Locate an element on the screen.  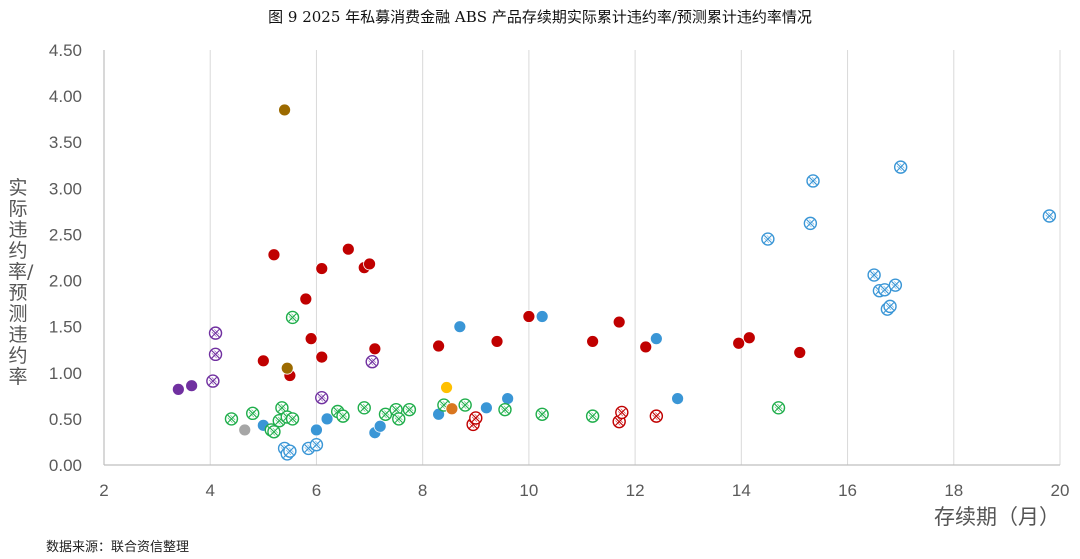
x-tick-label: 18 is located at coordinates (953, 490).